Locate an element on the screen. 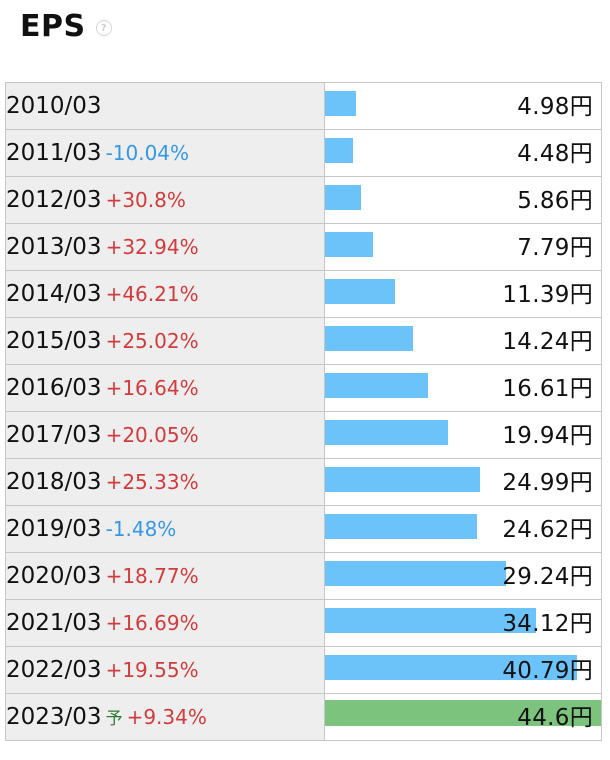  table-row: 2012/03 +30.8% 5.86円 is located at coordinates (303, 200).